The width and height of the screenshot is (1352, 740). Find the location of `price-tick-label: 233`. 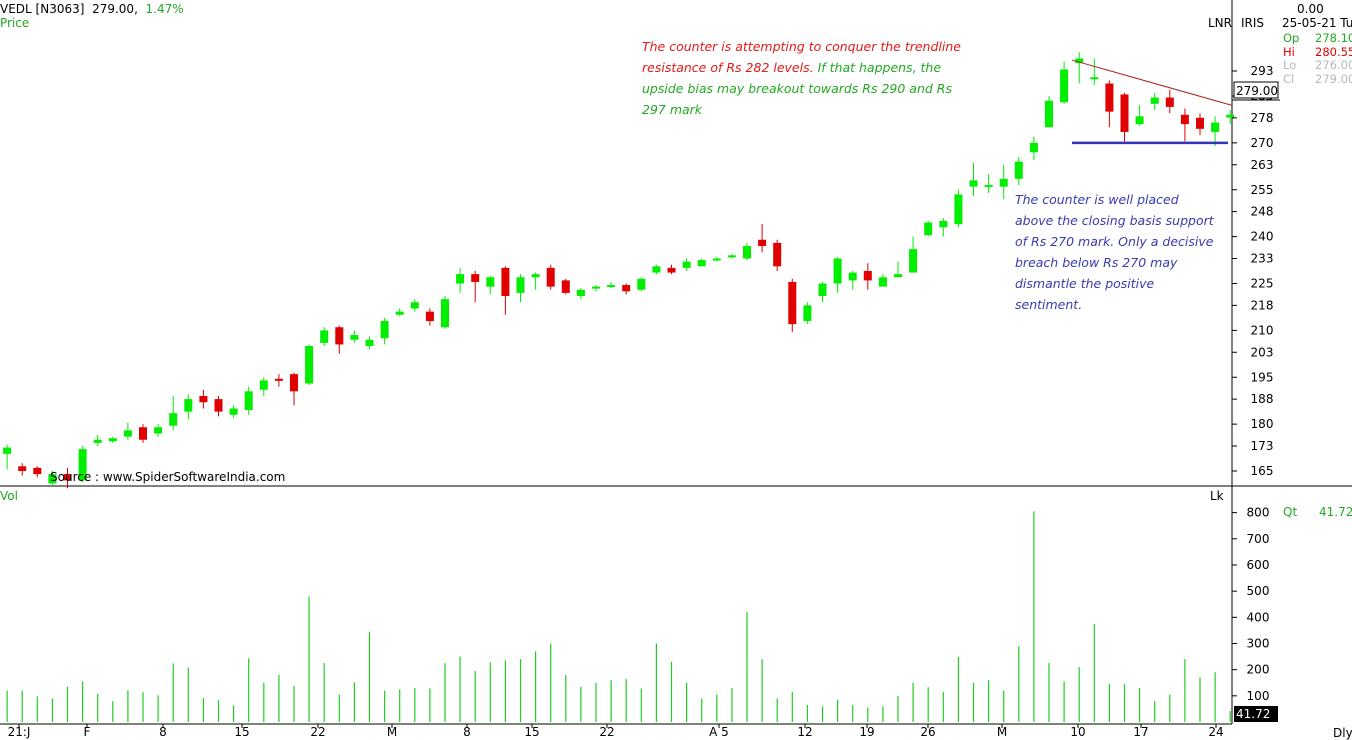

price-tick-label: 233 is located at coordinates (1262, 259).